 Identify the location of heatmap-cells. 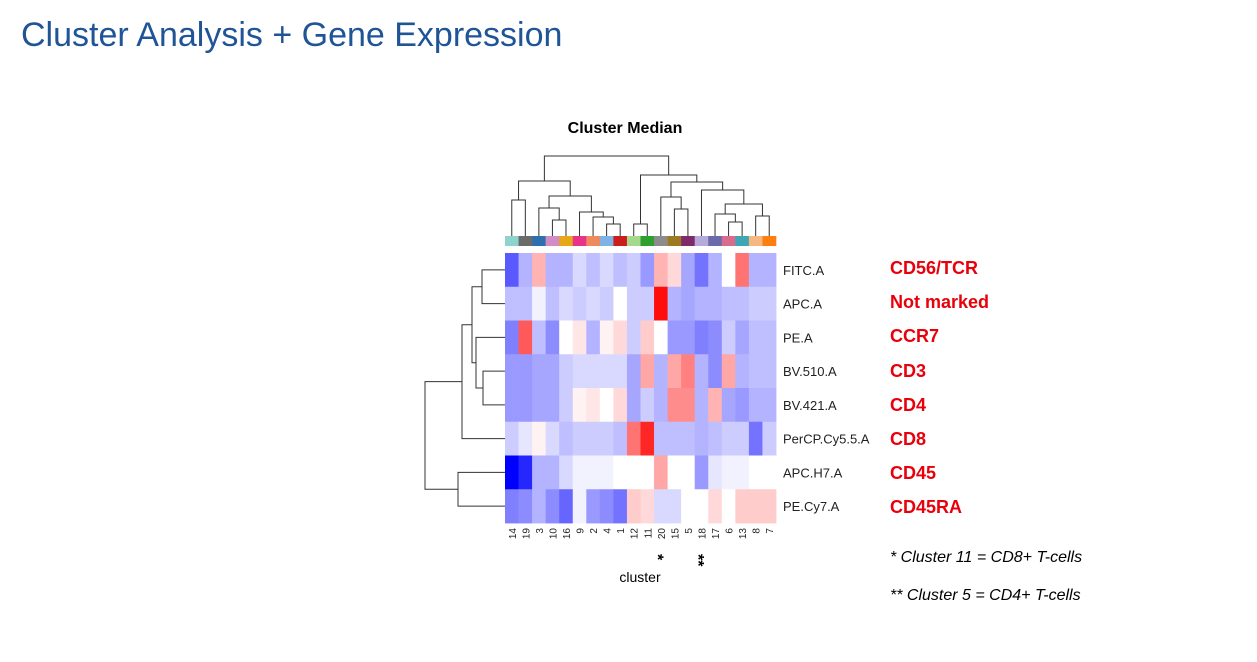
(641, 388).